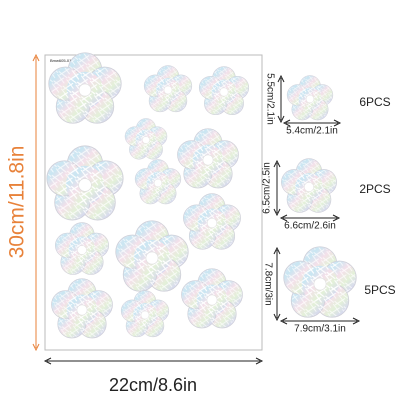 The image size is (416, 416). I want to click on size-group: 7.8cm/3in 7.9cm/3.1in 5PCS, so click(329, 290).